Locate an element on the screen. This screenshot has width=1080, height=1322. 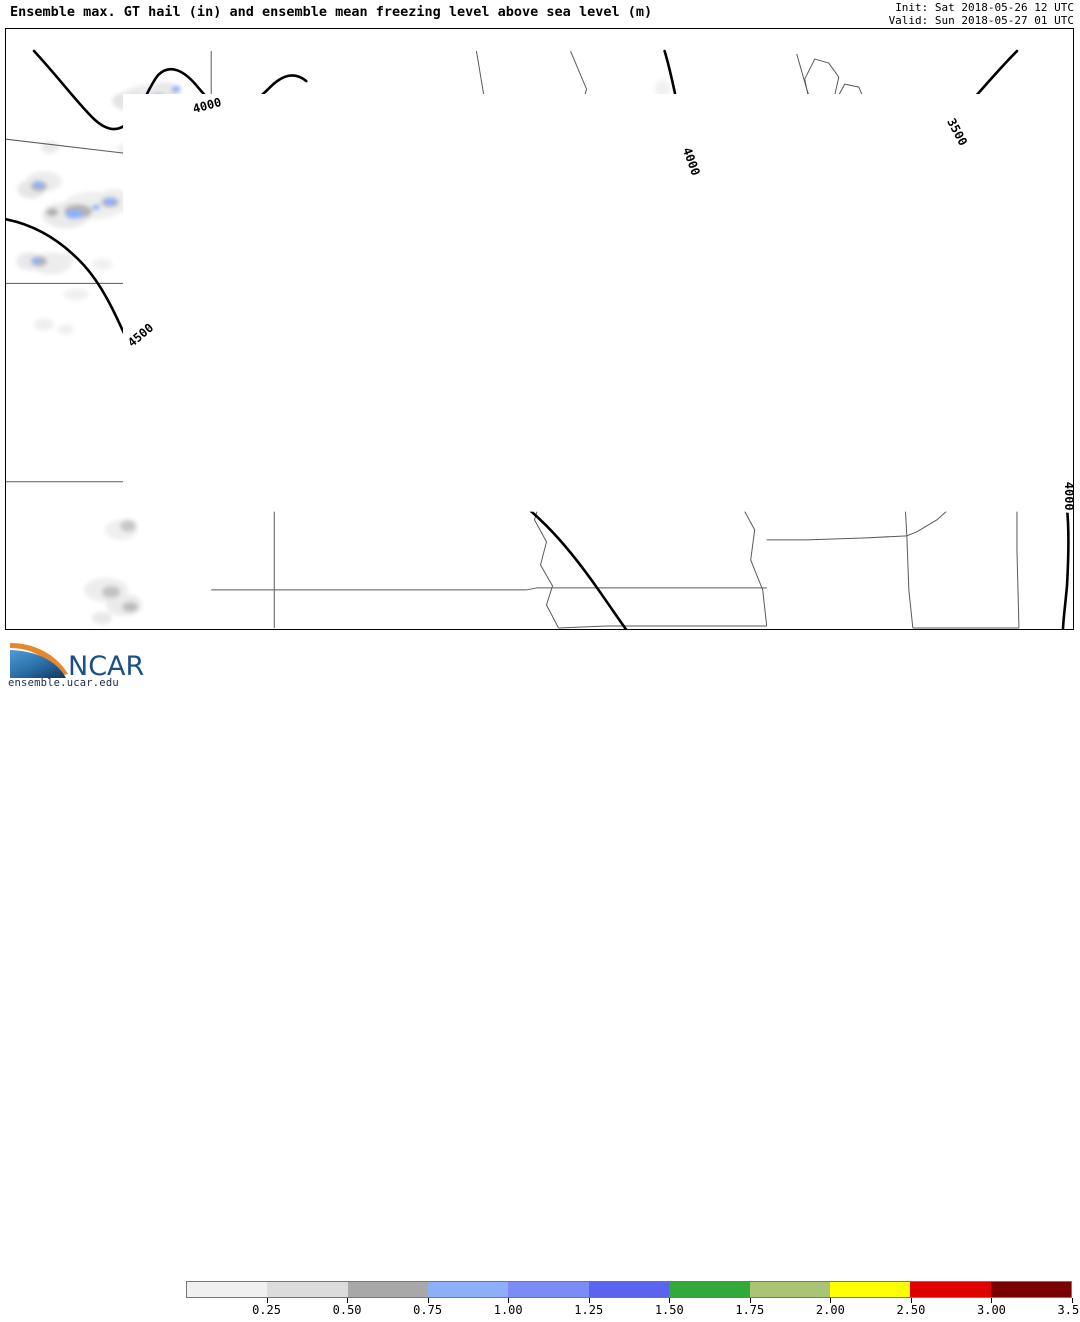
colorbar-tick-label: 1.25 is located at coordinates (589, 1310).